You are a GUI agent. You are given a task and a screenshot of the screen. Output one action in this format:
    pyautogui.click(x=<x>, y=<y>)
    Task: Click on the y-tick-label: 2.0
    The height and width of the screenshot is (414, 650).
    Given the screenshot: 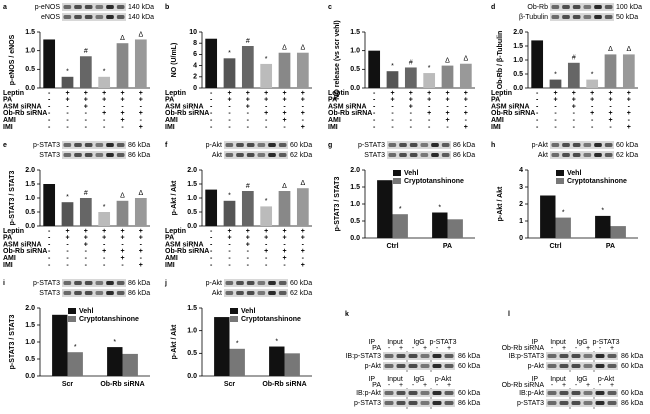 What is the action you would take?
    pyautogui.click(x=355, y=170)
    